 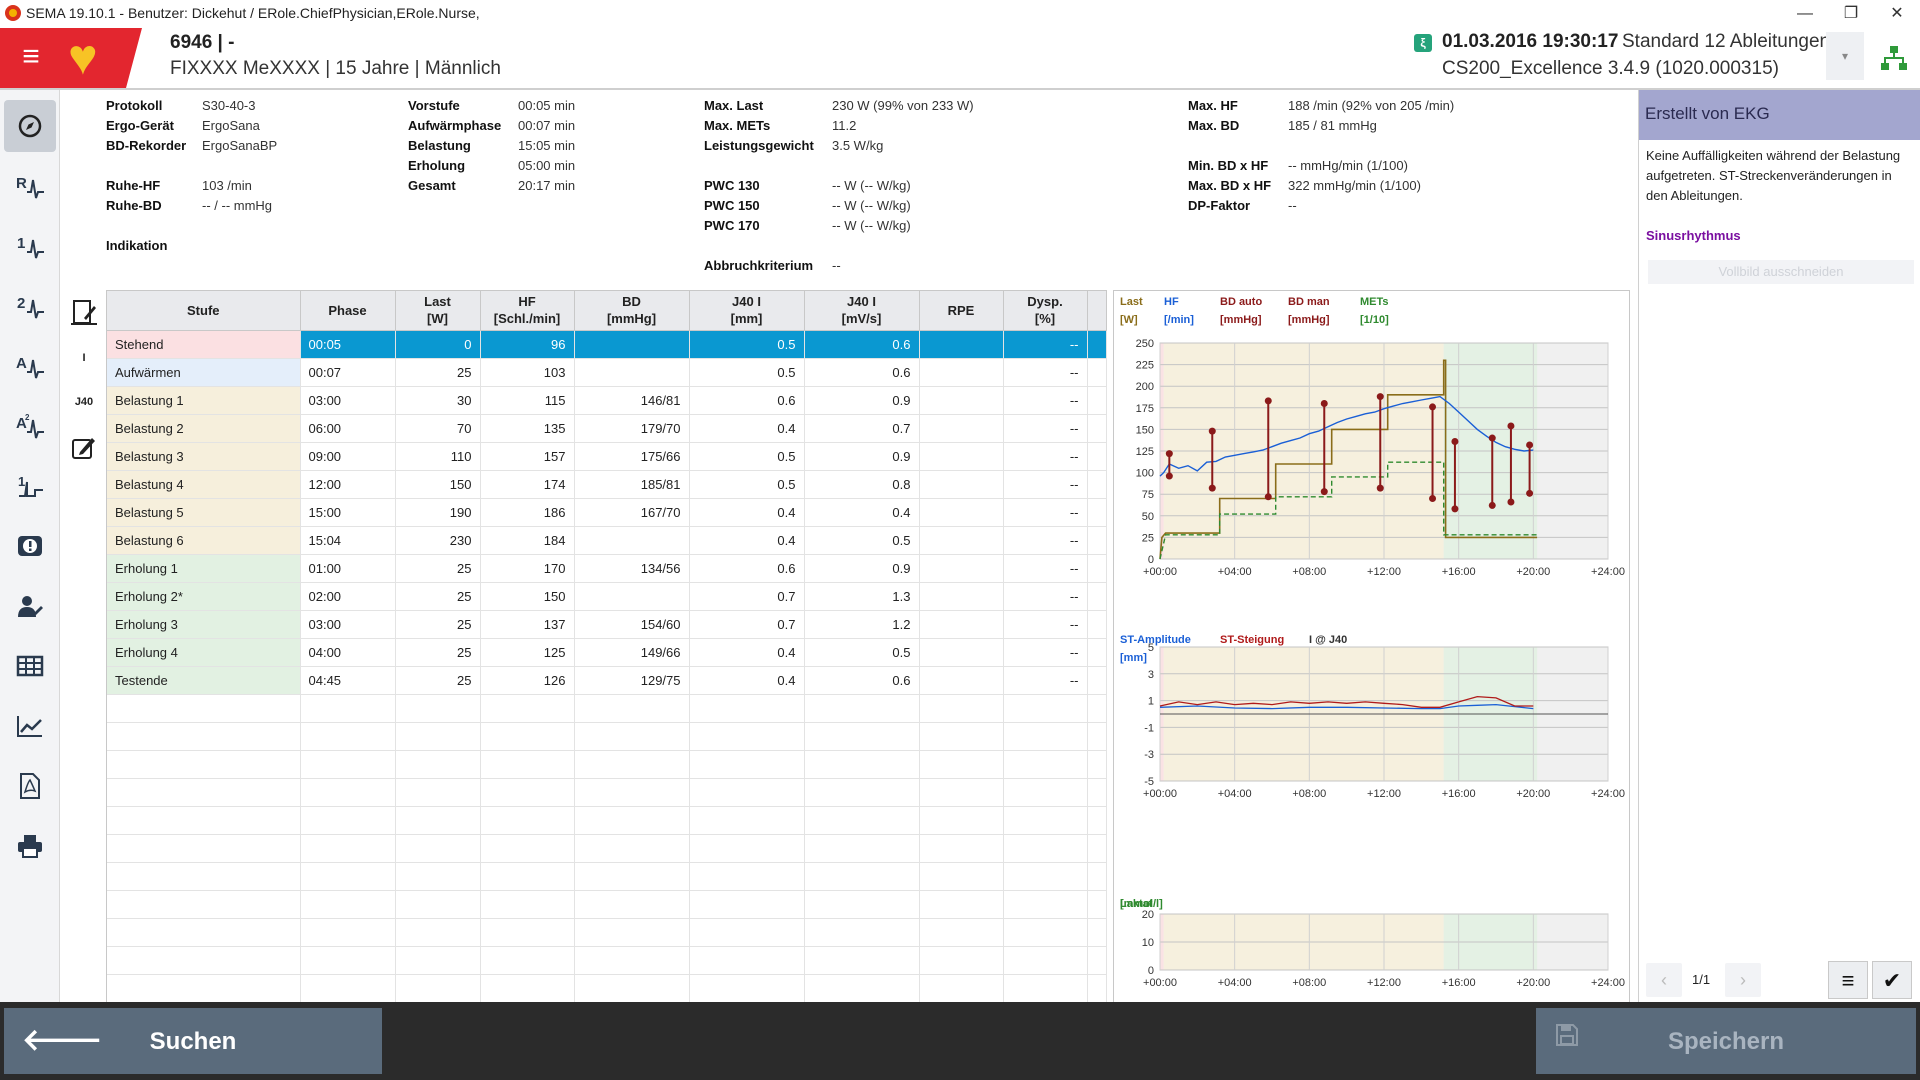 I want to click on close-button: ✕, so click(x=1897, y=13).